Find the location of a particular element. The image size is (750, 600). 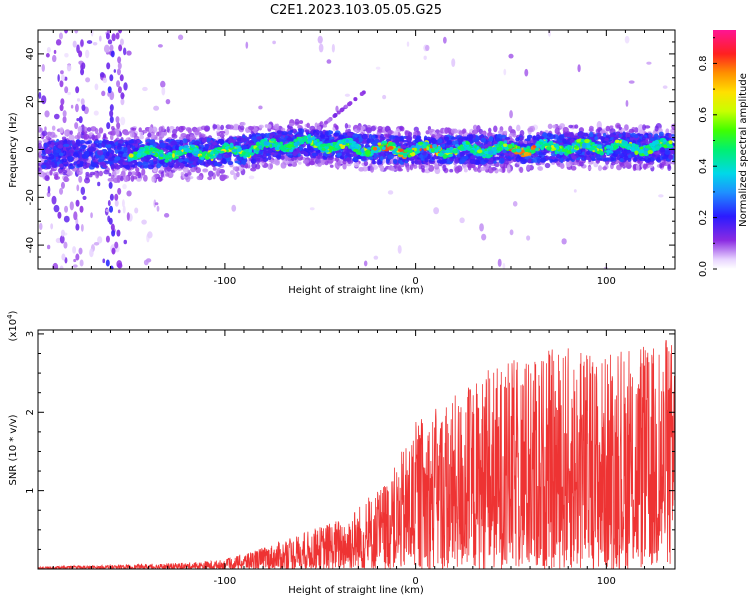

colorbar-tick-label: 0.6 is located at coordinates (703, 115).